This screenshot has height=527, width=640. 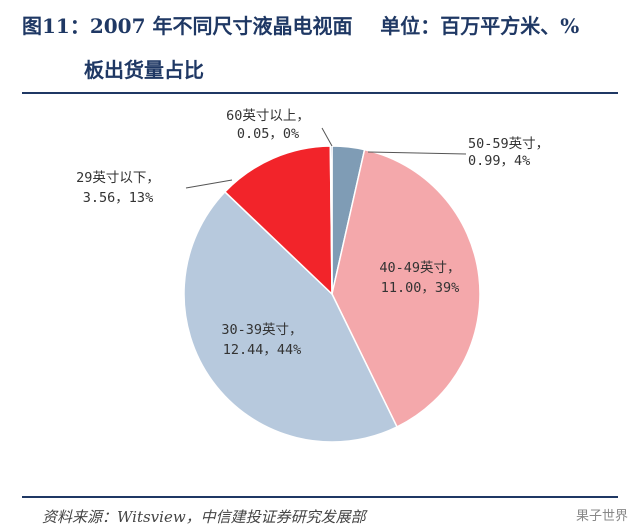 What do you see at coordinates (144, 70) in the screenshot?
I see `chart-title-line-2: 板出货量占比` at bounding box center [144, 70].